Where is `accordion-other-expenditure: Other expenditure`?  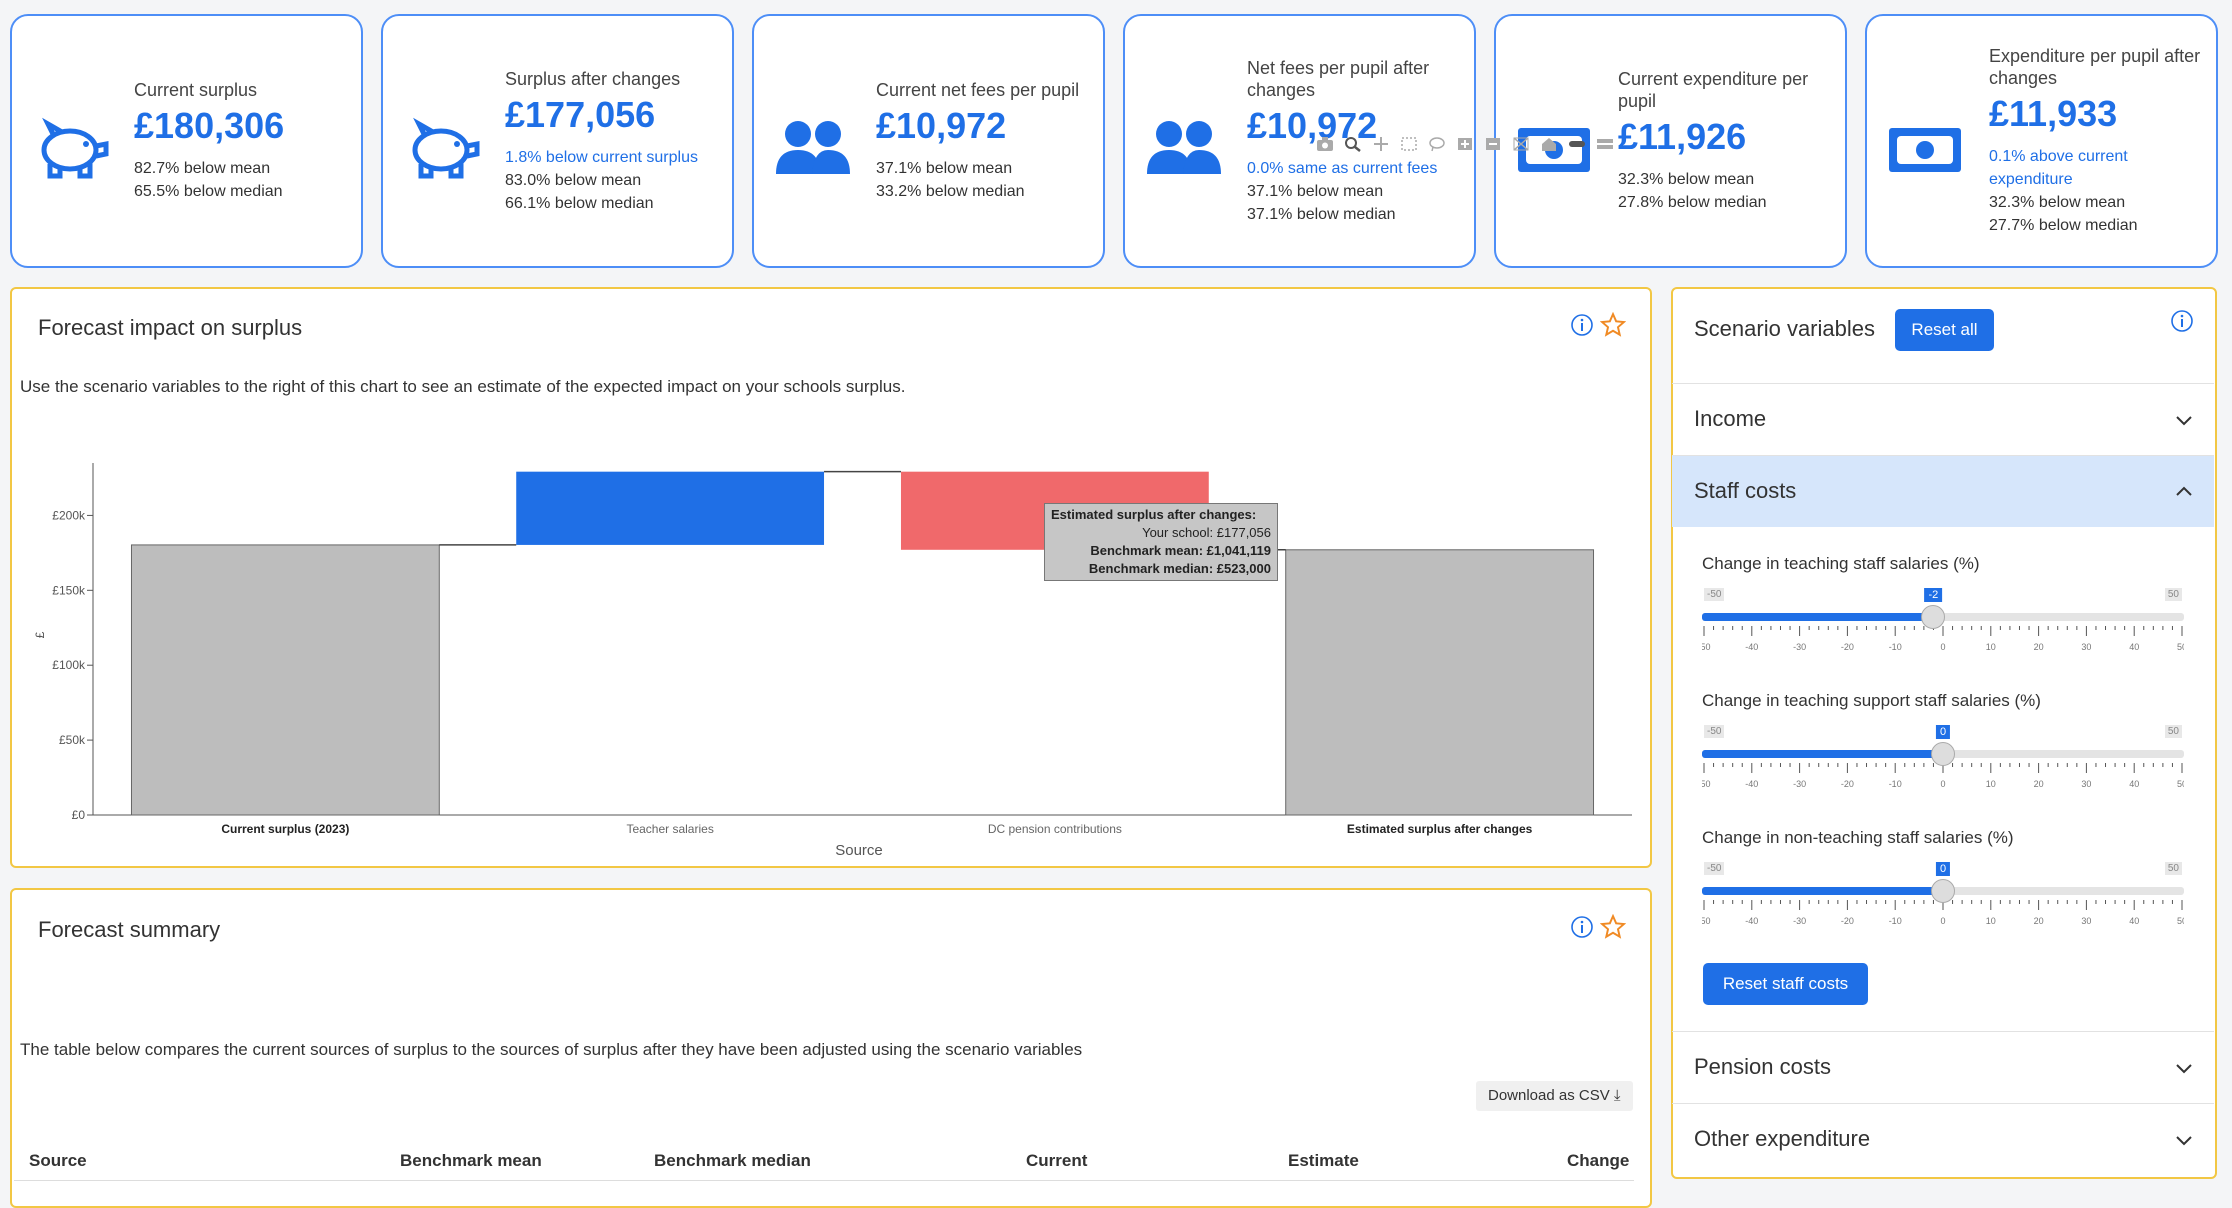
accordion-other-expenditure: Other expenditure is located at coordinates (1943, 1139).